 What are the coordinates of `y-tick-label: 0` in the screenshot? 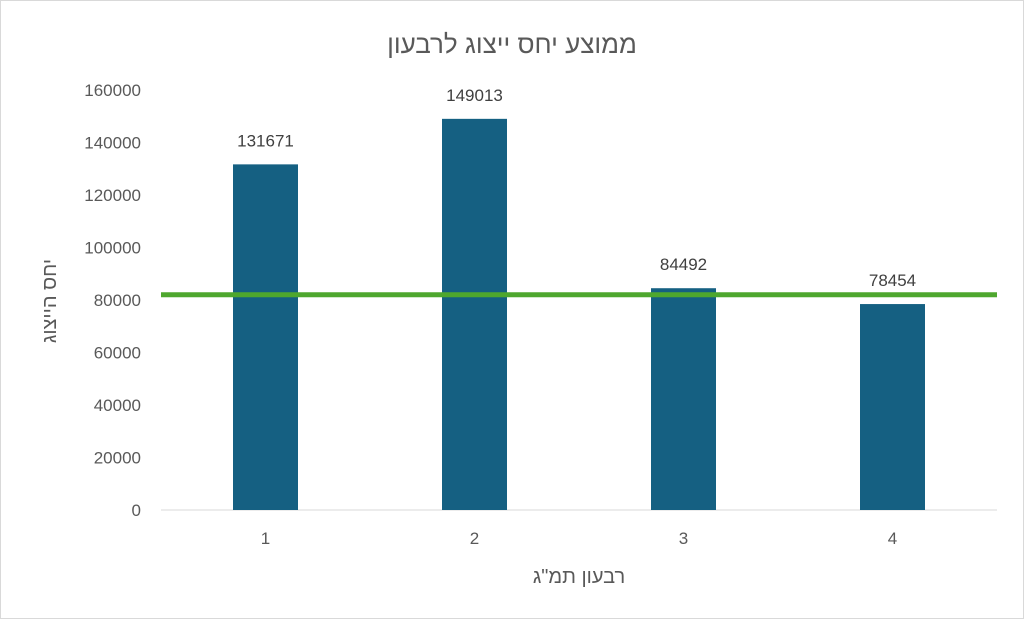 It's located at (136, 510).